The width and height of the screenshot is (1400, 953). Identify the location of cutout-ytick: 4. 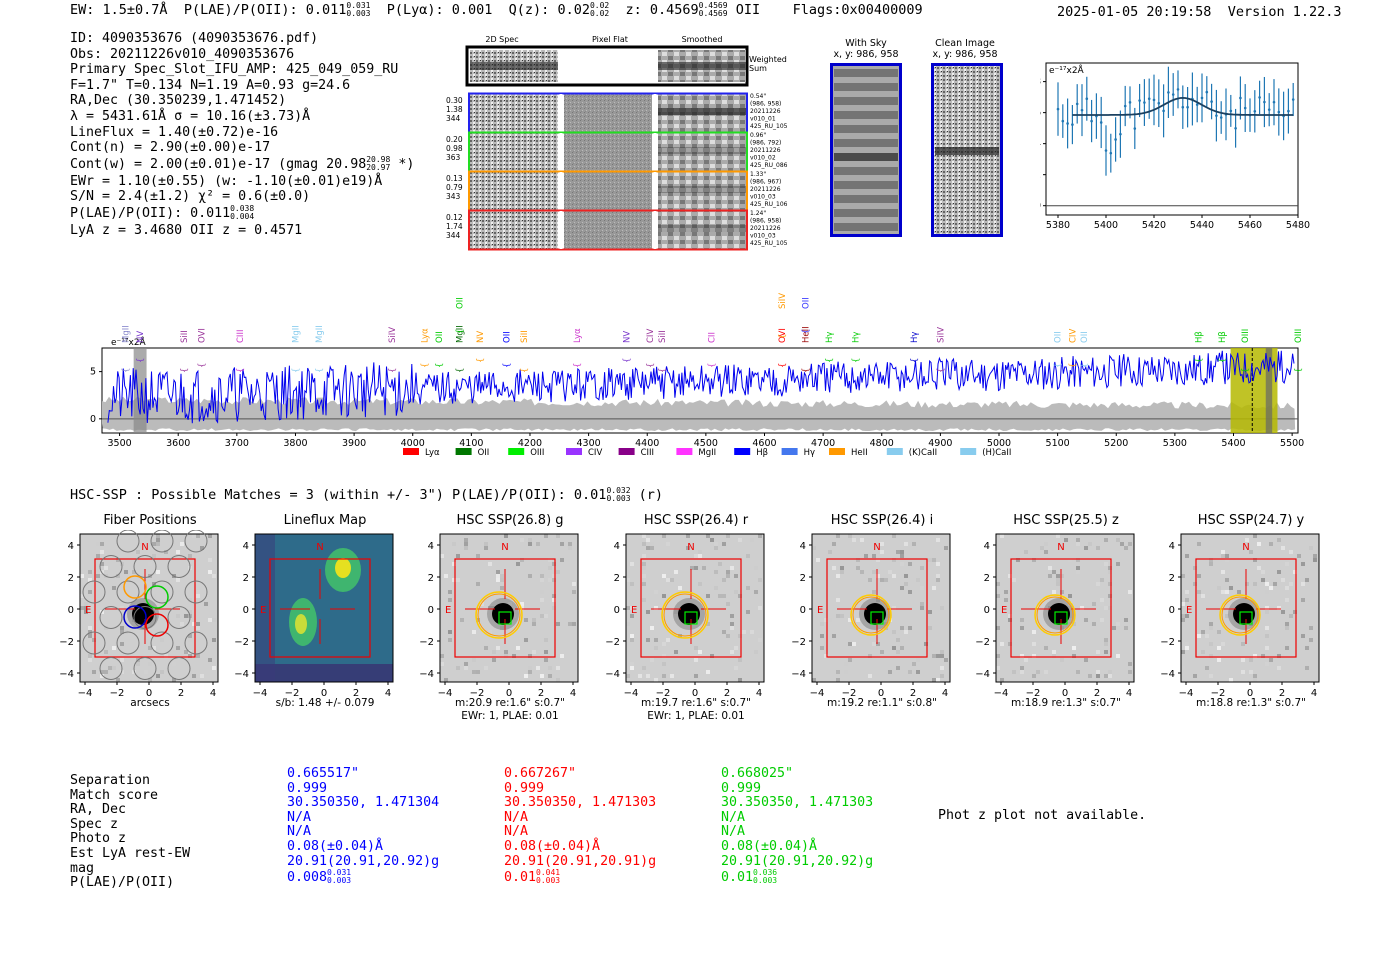
(1172, 546).